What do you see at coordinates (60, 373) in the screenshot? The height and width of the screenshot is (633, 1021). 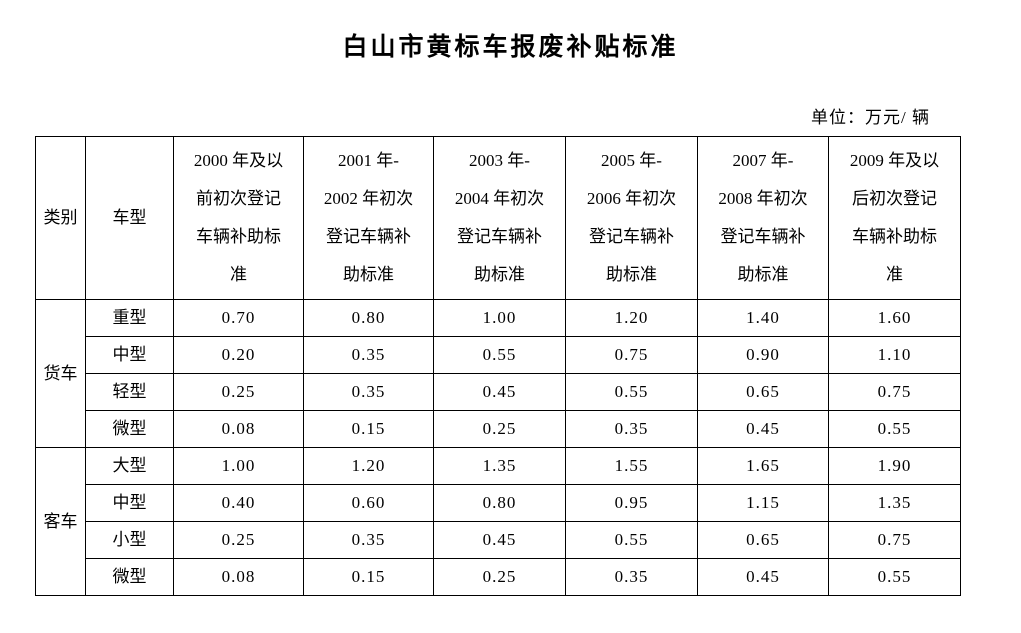 I see `category-cell-truck: 货车` at bounding box center [60, 373].